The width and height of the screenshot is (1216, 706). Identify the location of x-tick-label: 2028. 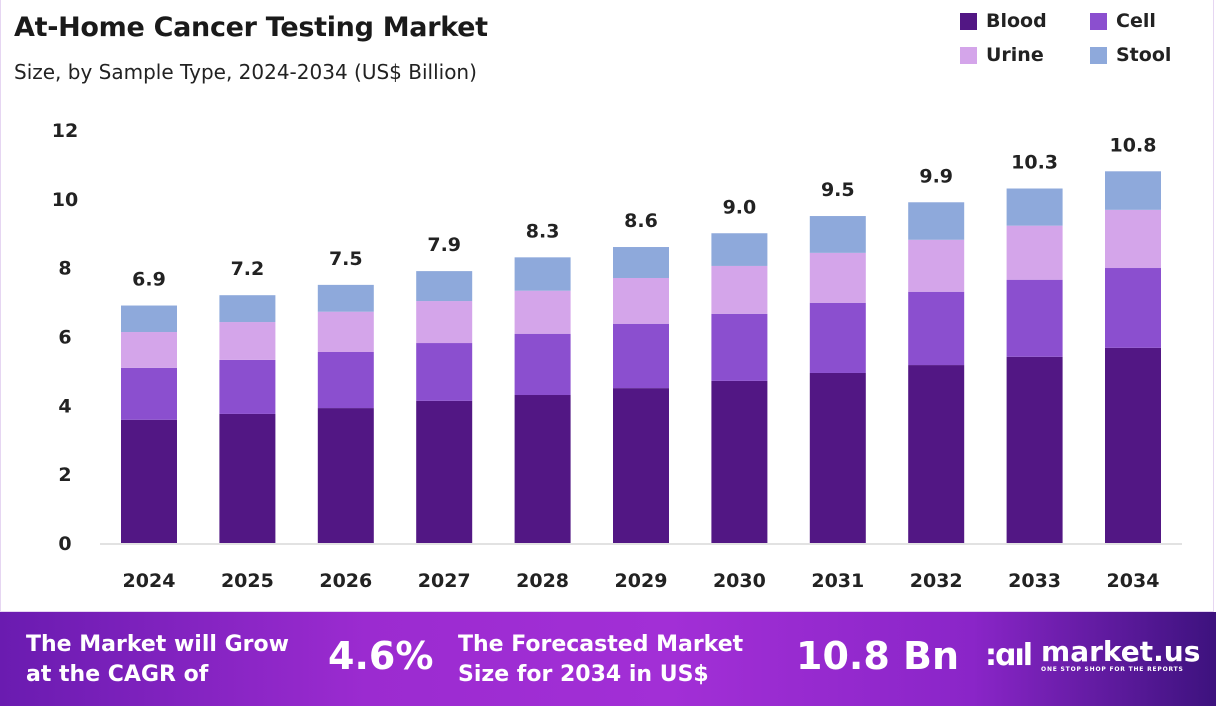
(542, 581).